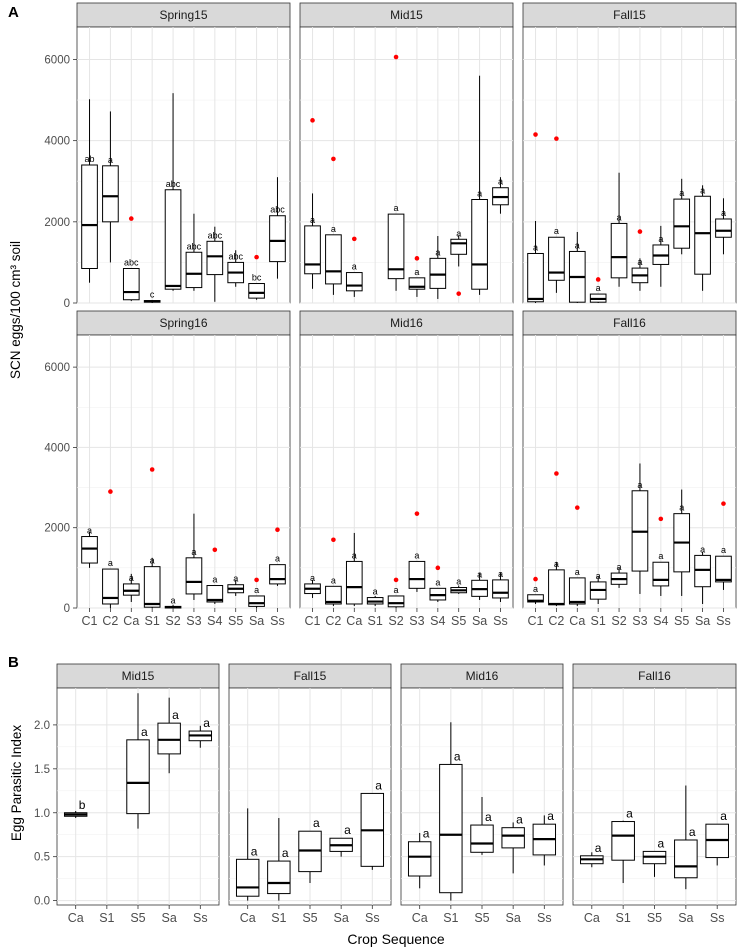 Image resolution: width=743 pixels, height=950 pixels. I want to click on facet-title: Fall15, so click(310, 676).